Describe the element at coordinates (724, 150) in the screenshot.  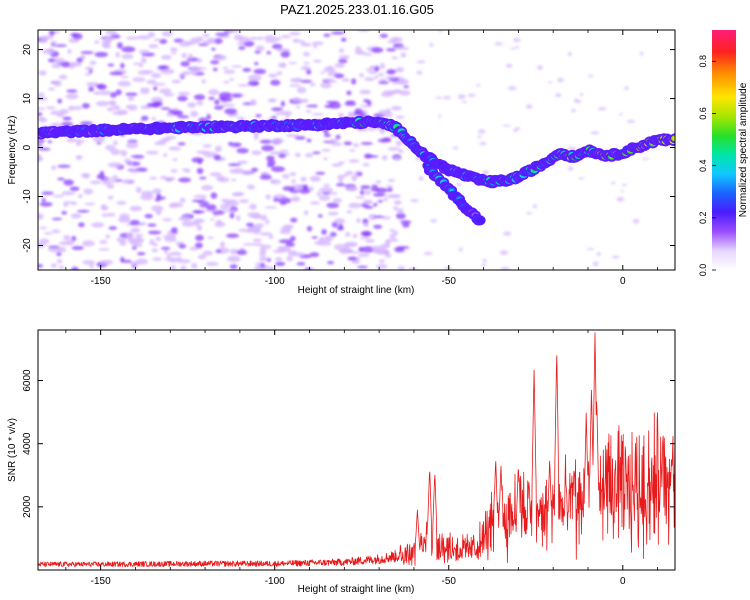
I see `colorbar-gradient` at that location.